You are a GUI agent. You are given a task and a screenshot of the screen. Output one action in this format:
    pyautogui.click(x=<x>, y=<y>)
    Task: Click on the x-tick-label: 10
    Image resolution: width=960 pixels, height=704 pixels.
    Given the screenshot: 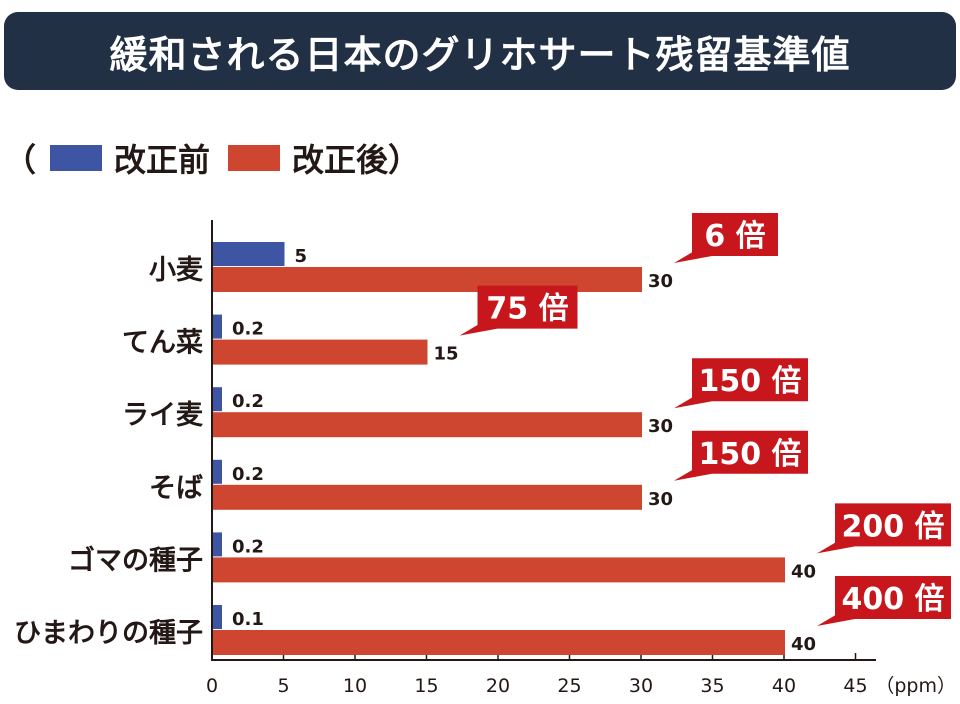 What is the action you would take?
    pyautogui.click(x=355, y=686)
    